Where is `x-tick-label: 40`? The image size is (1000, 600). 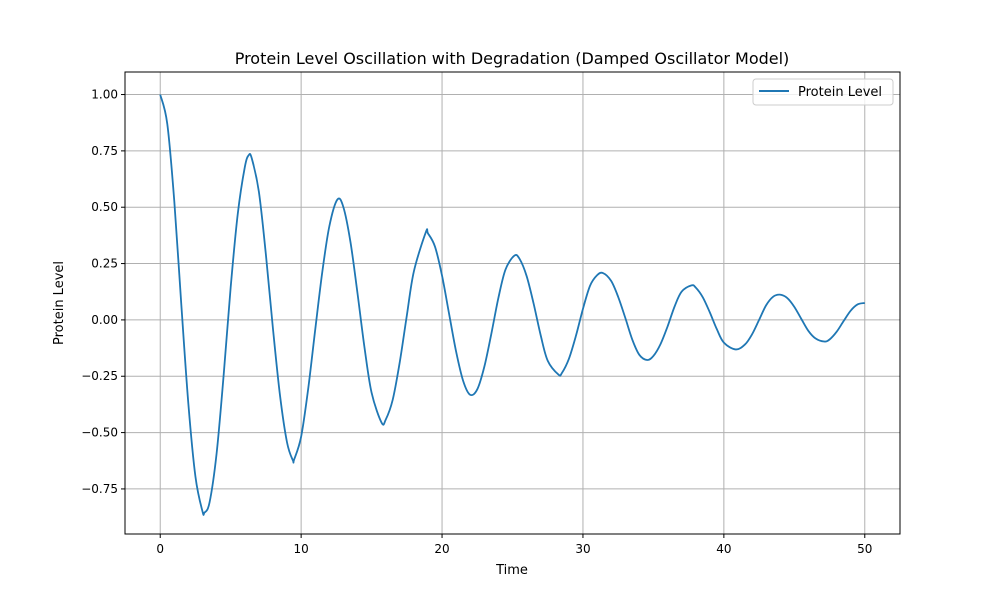
x-tick-label: 40 is located at coordinates (723, 549).